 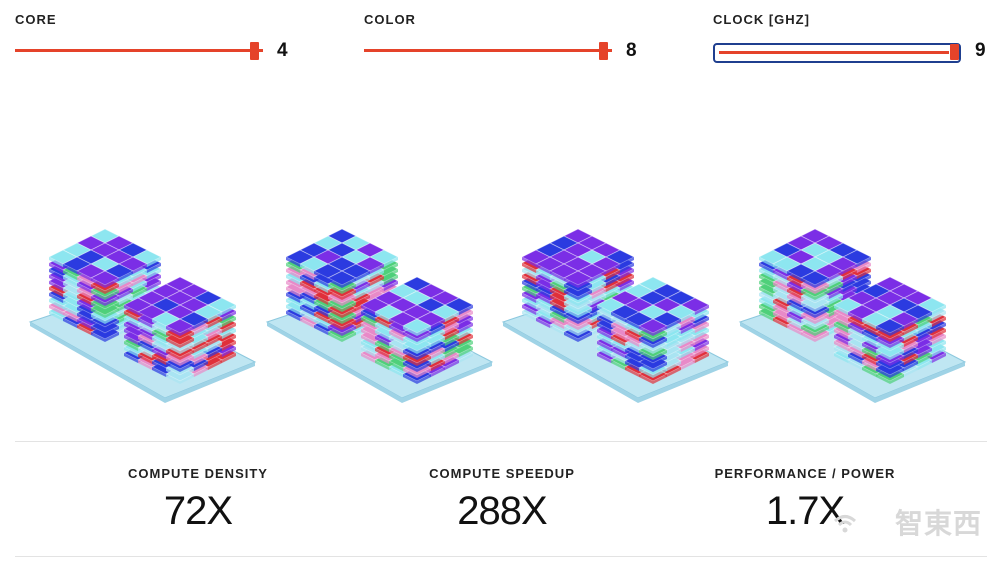 I want to click on color-control: COLOR 8, so click(x=509, y=40).